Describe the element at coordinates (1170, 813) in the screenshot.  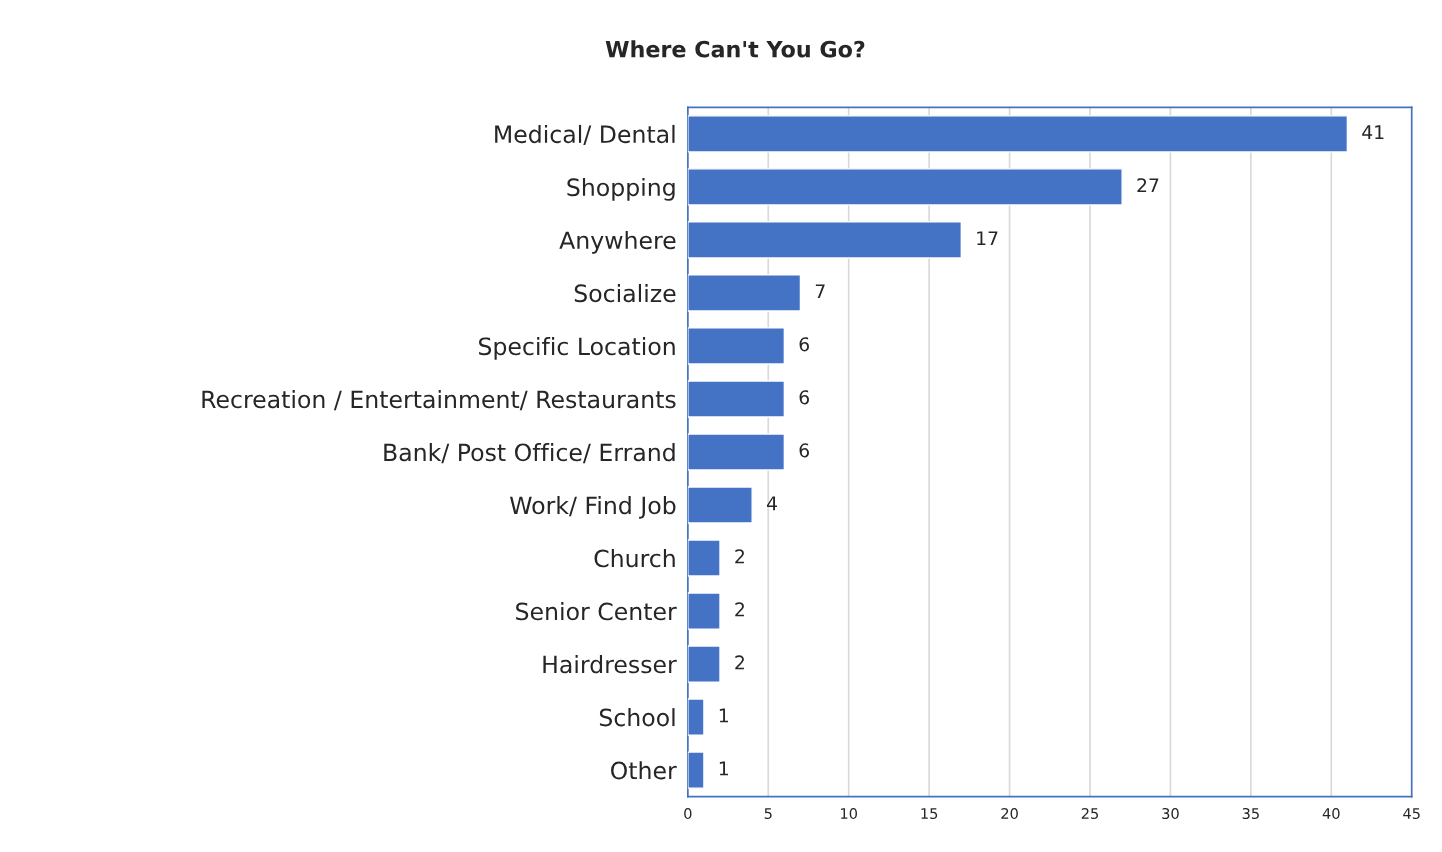
I see `x-tick-label: 30` at that location.